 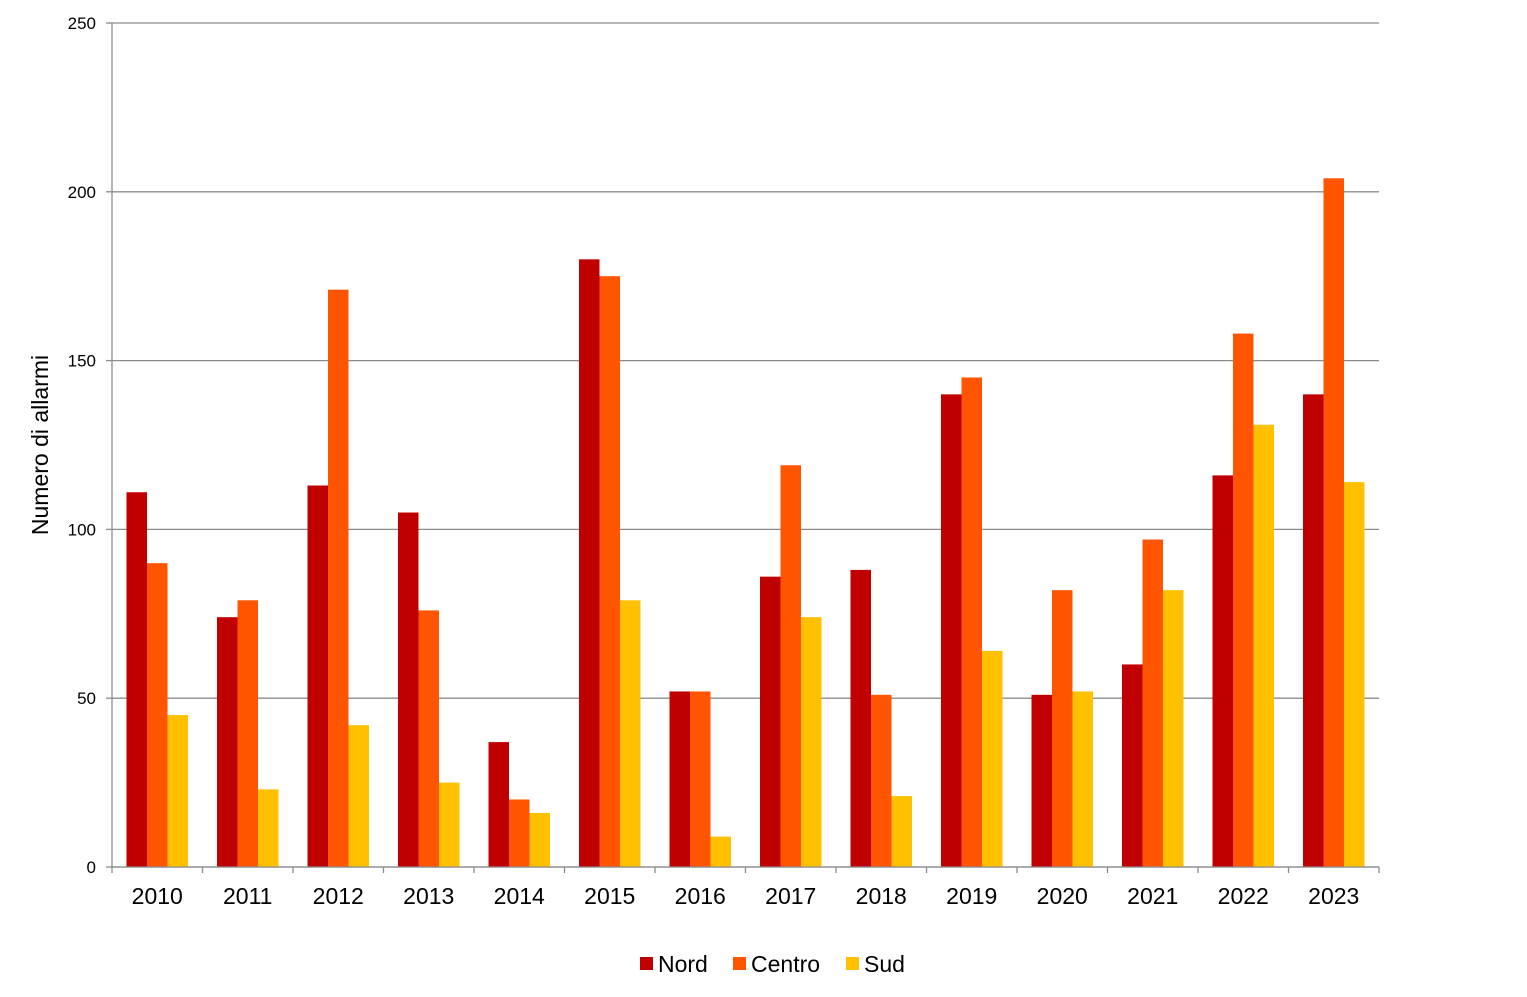 What do you see at coordinates (589, 563) in the screenshot?
I see `bar-nord-2015` at bounding box center [589, 563].